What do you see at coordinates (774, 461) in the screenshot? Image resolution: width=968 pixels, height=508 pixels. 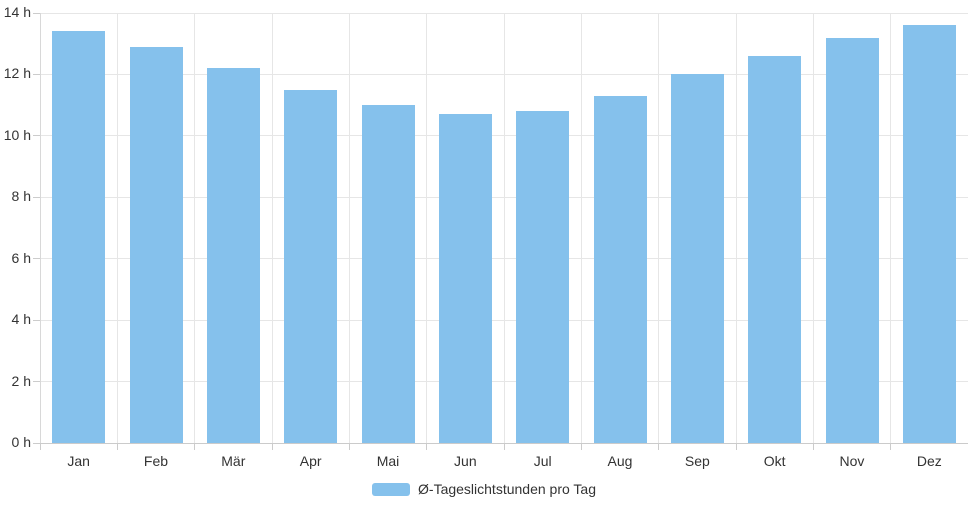 I see `x-axis-label-okt: Okt` at bounding box center [774, 461].